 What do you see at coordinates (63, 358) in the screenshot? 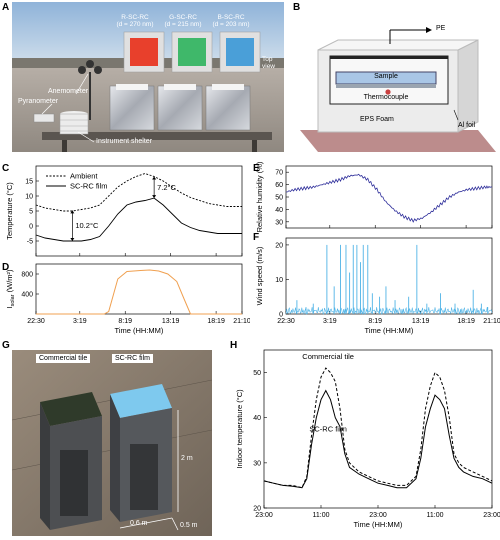
I see `commercial-tile-label: Commercial tile` at bounding box center [63, 358].